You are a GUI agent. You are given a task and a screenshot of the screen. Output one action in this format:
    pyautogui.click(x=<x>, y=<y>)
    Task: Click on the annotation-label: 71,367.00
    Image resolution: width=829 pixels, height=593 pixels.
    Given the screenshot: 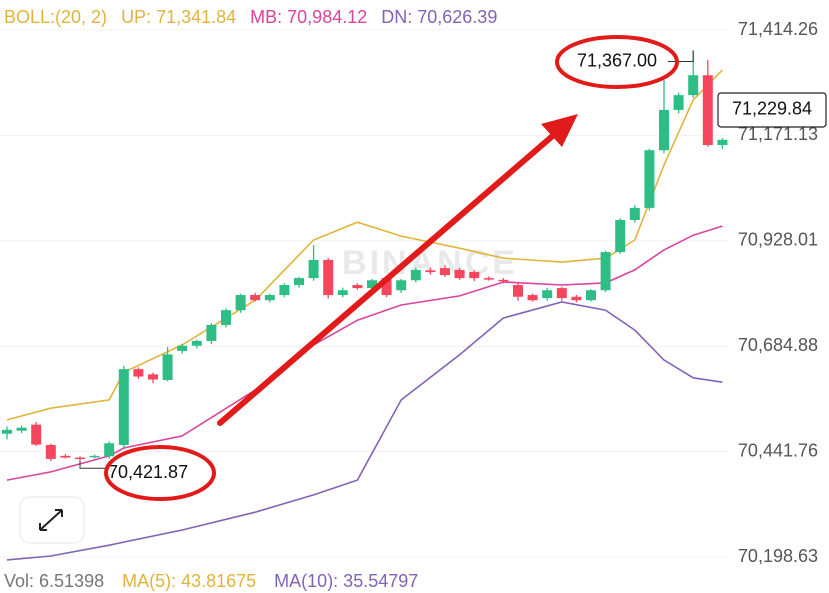 What is the action you would take?
    pyautogui.click(x=617, y=60)
    